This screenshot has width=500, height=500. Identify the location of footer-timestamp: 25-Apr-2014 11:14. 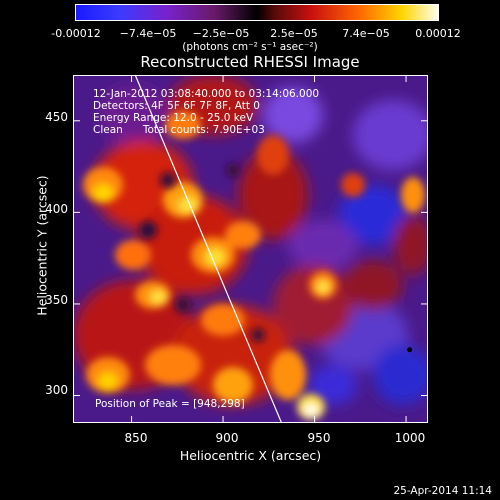
(442, 491).